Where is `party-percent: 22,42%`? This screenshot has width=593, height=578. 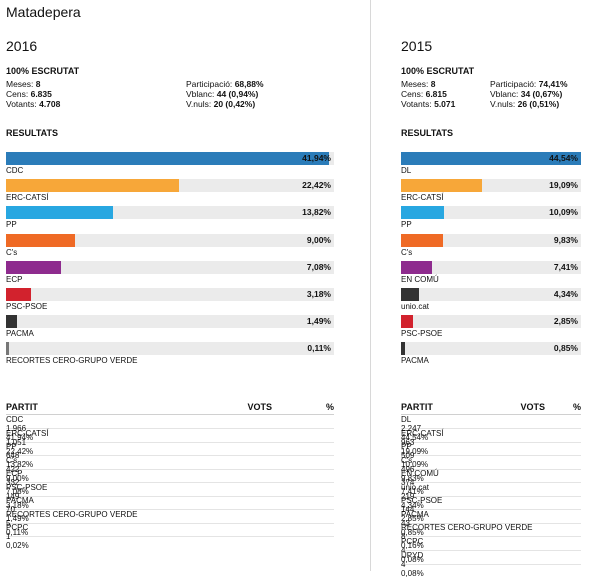 party-percent: 22,42% is located at coordinates (20, 451).